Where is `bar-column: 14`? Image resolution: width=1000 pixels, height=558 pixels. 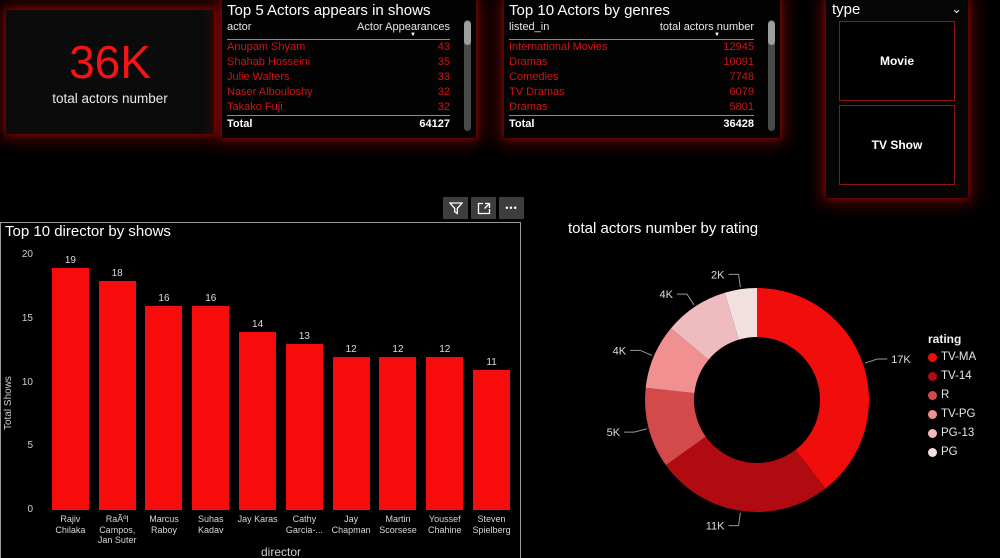
bar-column: 14 is located at coordinates (257, 382).